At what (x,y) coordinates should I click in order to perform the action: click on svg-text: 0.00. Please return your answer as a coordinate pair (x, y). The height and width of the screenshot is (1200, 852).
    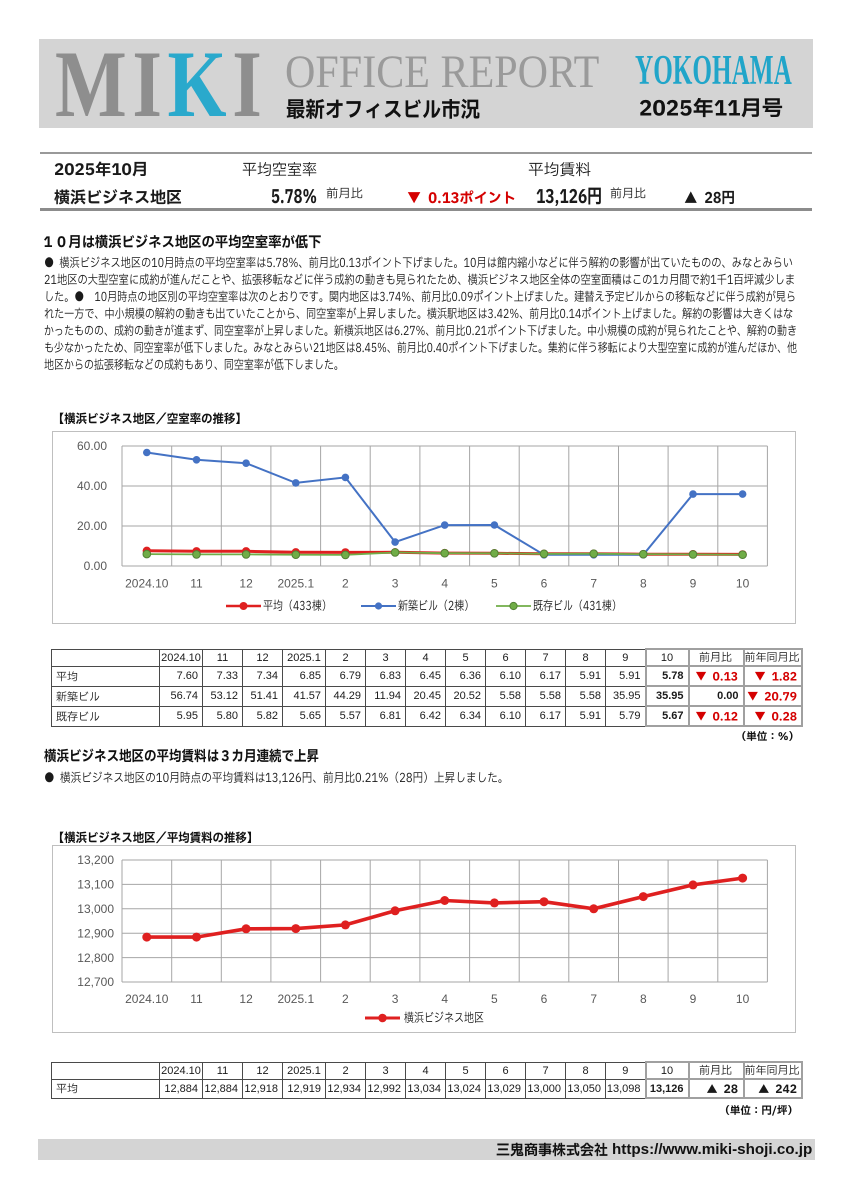
    Looking at the image, I should click on (96, 566).